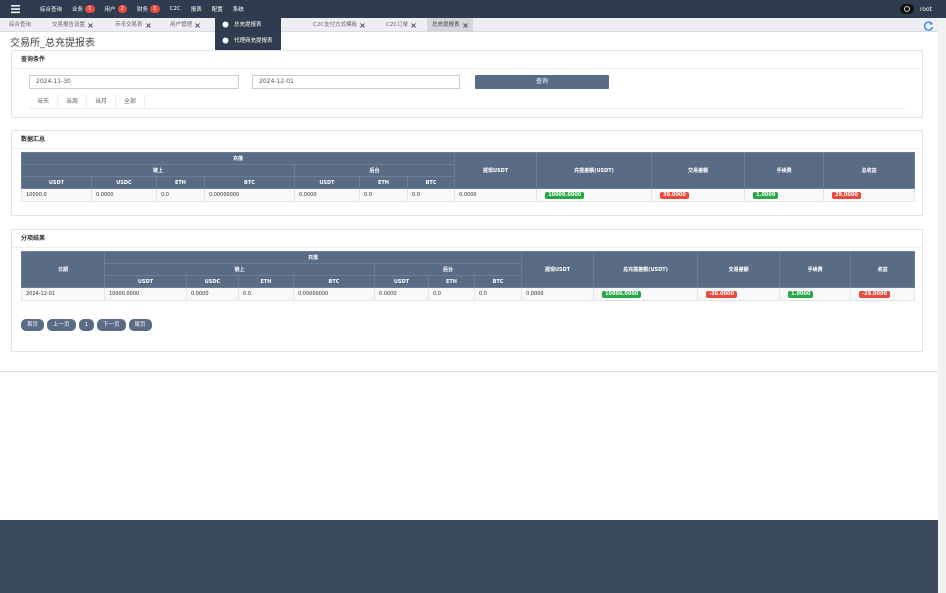 The image size is (946, 593). Describe the element at coordinates (61, 325) in the screenshot. I see `page-button: 上一页` at that location.